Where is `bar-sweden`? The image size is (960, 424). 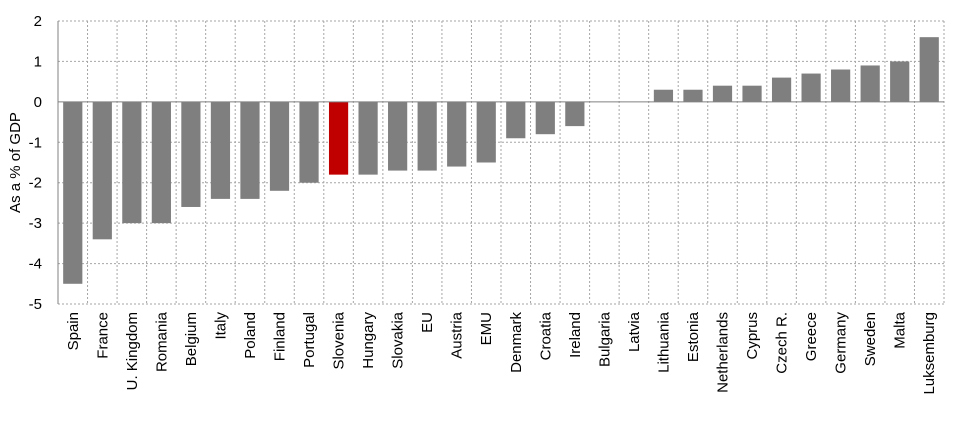 bar-sweden is located at coordinates (870, 83).